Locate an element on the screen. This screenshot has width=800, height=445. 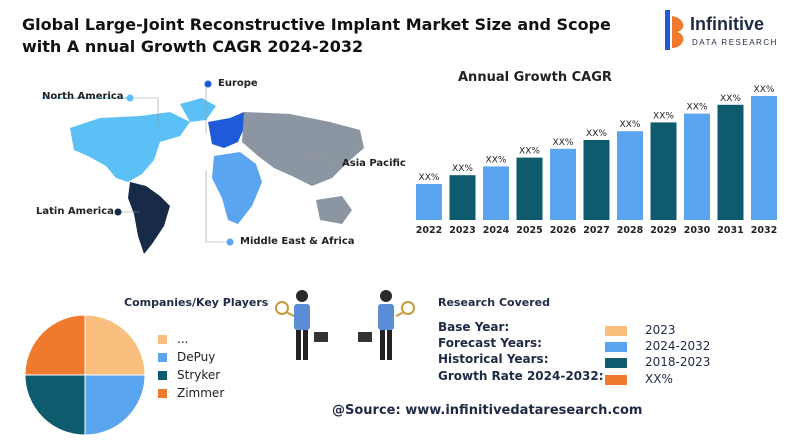
companies-pie-chart is located at coordinates (85, 375).